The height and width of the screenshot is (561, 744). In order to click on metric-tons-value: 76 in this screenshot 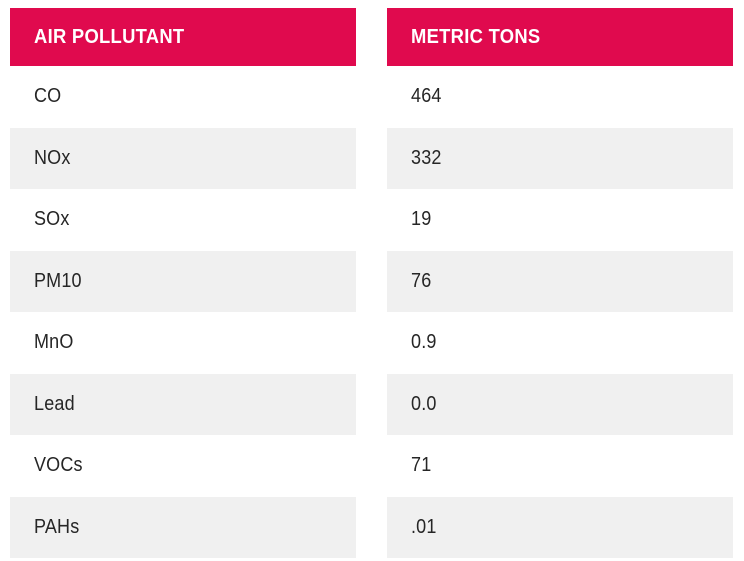, I will do `click(421, 280)`.